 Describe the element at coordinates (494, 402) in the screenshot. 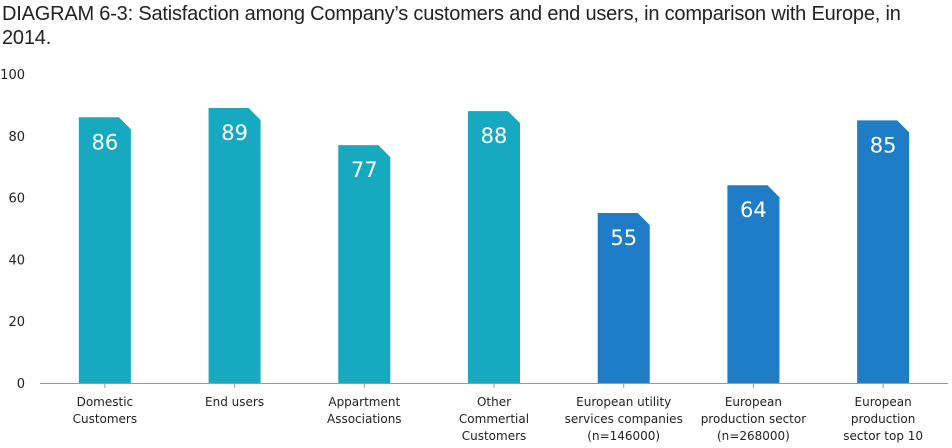

I see `category-label: Other` at that location.